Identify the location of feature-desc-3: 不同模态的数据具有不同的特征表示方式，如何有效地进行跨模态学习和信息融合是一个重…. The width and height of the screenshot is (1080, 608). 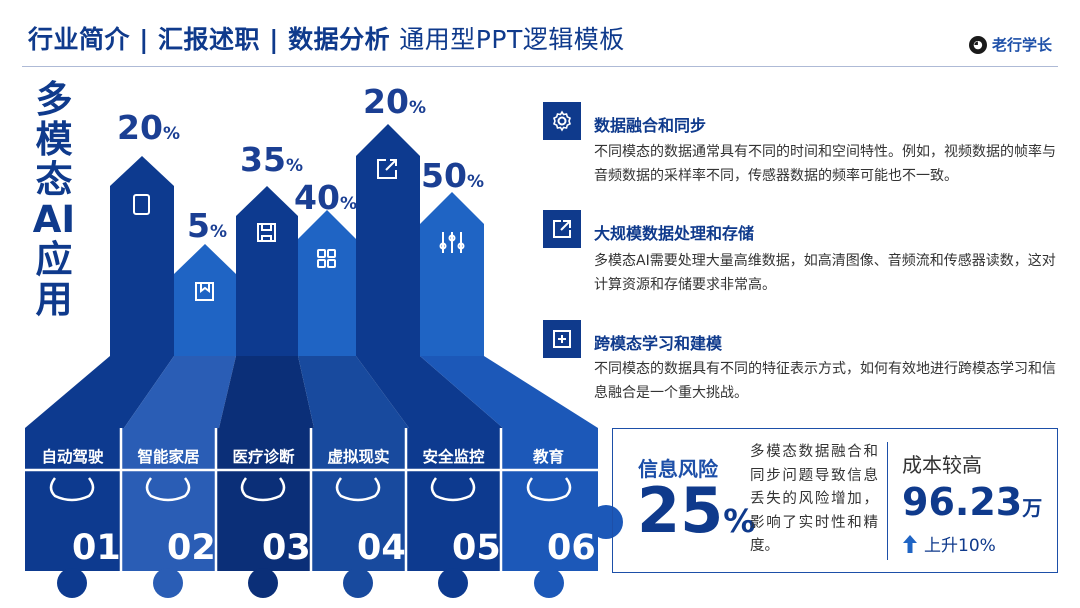
(825, 381).